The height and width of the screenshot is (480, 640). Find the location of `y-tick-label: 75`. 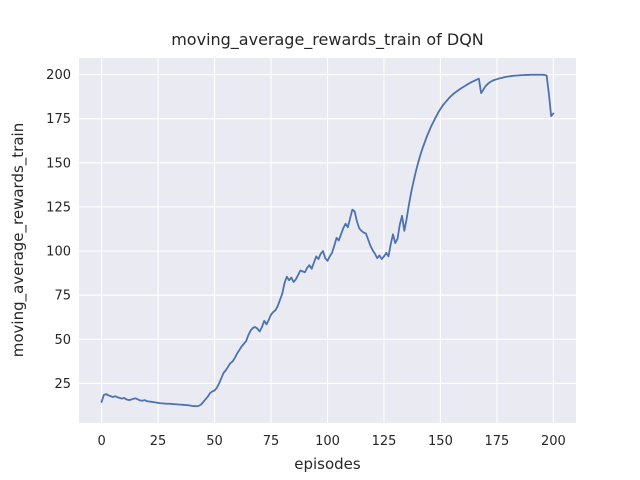

y-tick-label: 75 is located at coordinates (62, 296).